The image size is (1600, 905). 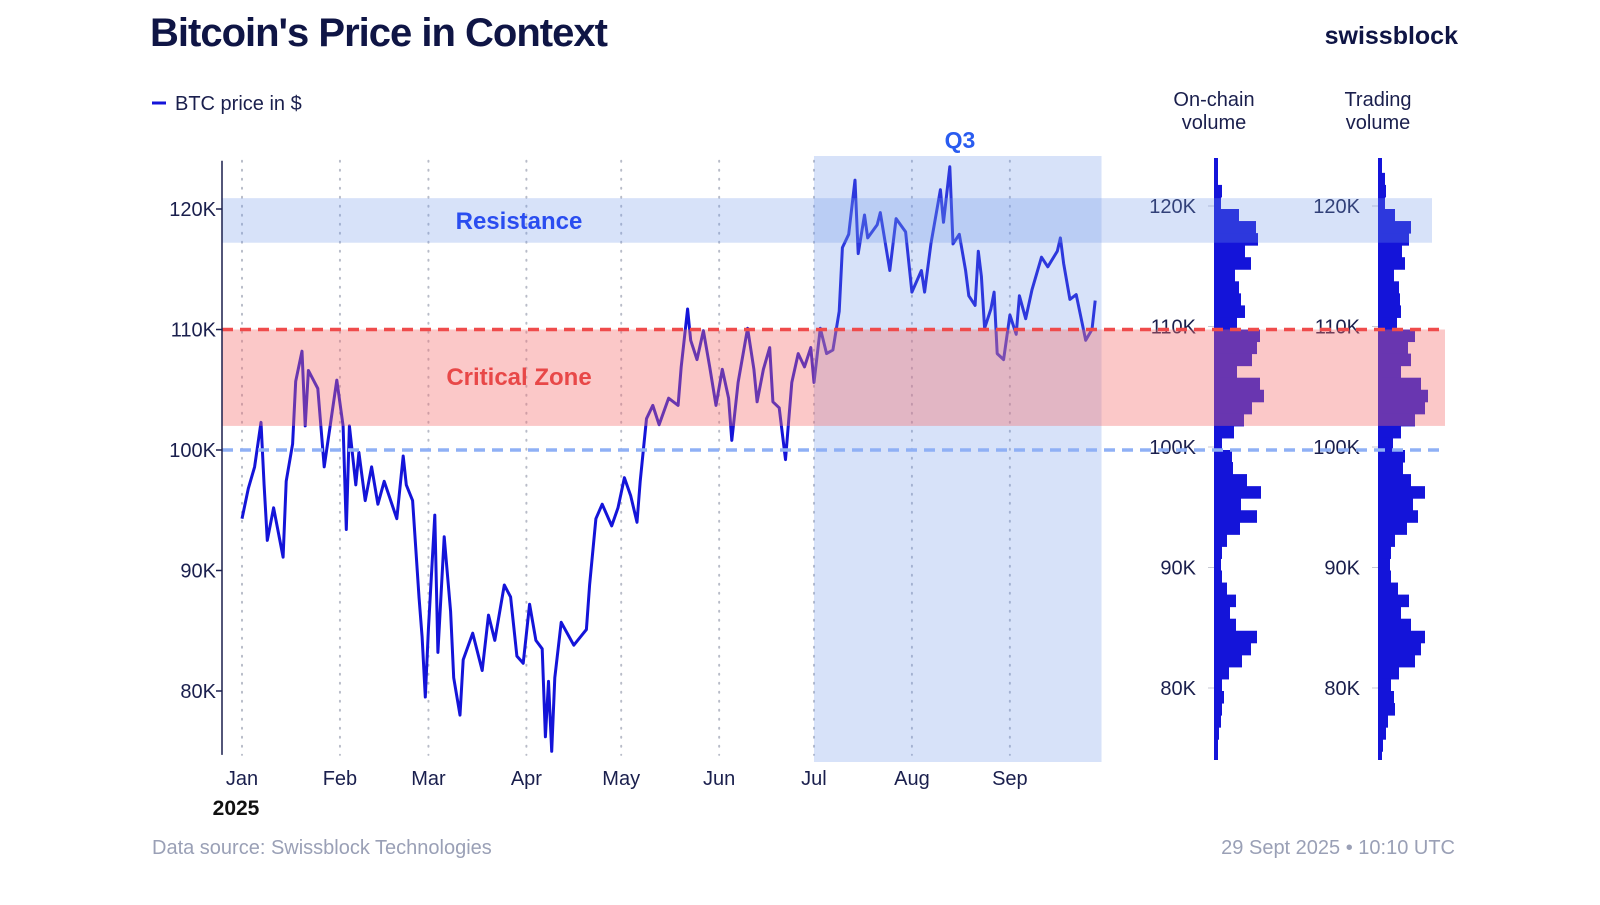 I want to click on y-tick-label: 120K, so click(x=192, y=210).